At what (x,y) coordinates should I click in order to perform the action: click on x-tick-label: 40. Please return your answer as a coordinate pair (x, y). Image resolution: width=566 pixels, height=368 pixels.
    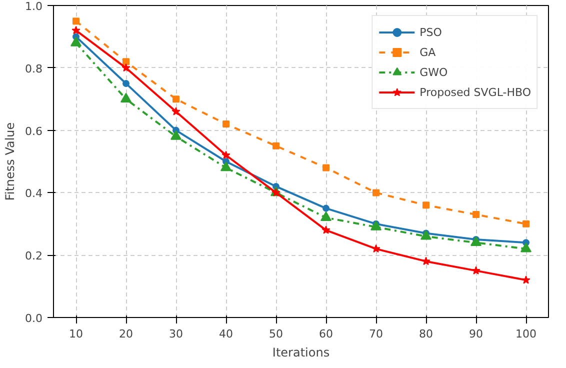
    Looking at the image, I should click on (226, 334).